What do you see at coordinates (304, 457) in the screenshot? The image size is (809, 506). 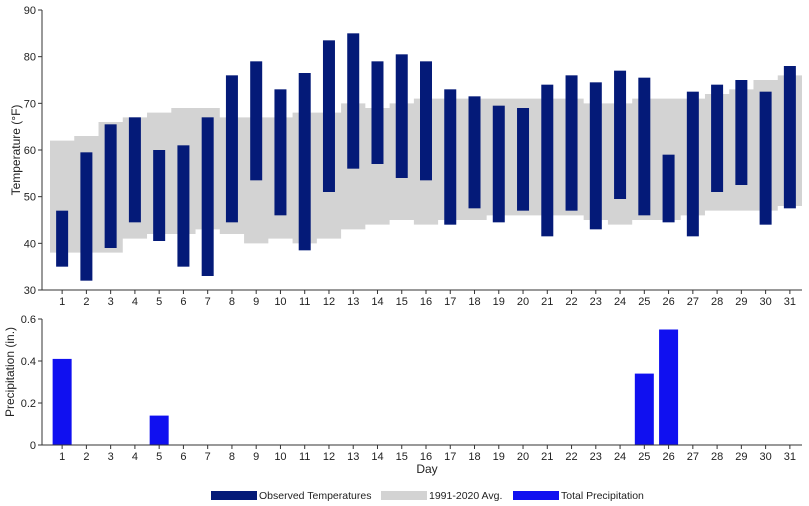 I see `precipitation-x-tick-label: 11` at bounding box center [304, 457].